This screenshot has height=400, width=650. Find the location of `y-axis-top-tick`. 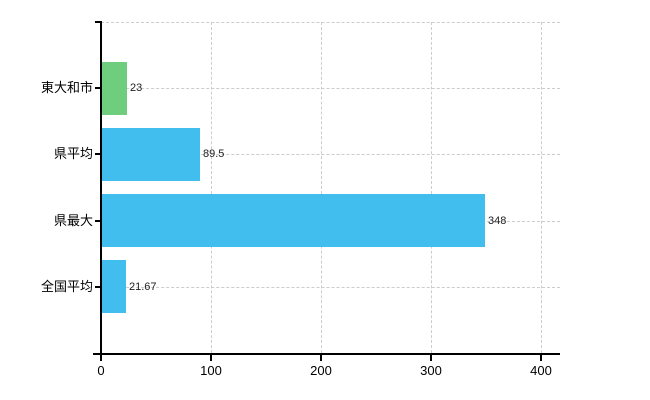

y-axis-top-tick is located at coordinates (98, 22).